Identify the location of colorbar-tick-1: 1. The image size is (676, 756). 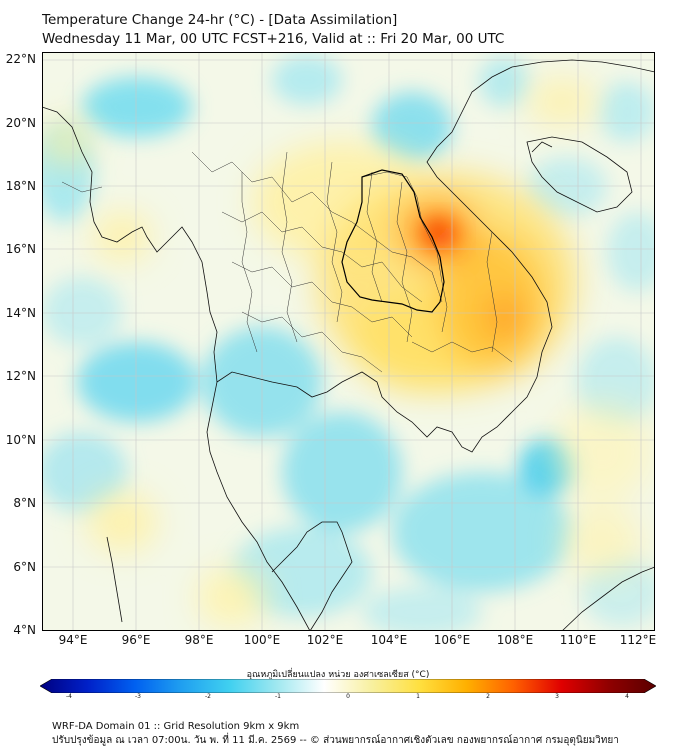
(418, 696).